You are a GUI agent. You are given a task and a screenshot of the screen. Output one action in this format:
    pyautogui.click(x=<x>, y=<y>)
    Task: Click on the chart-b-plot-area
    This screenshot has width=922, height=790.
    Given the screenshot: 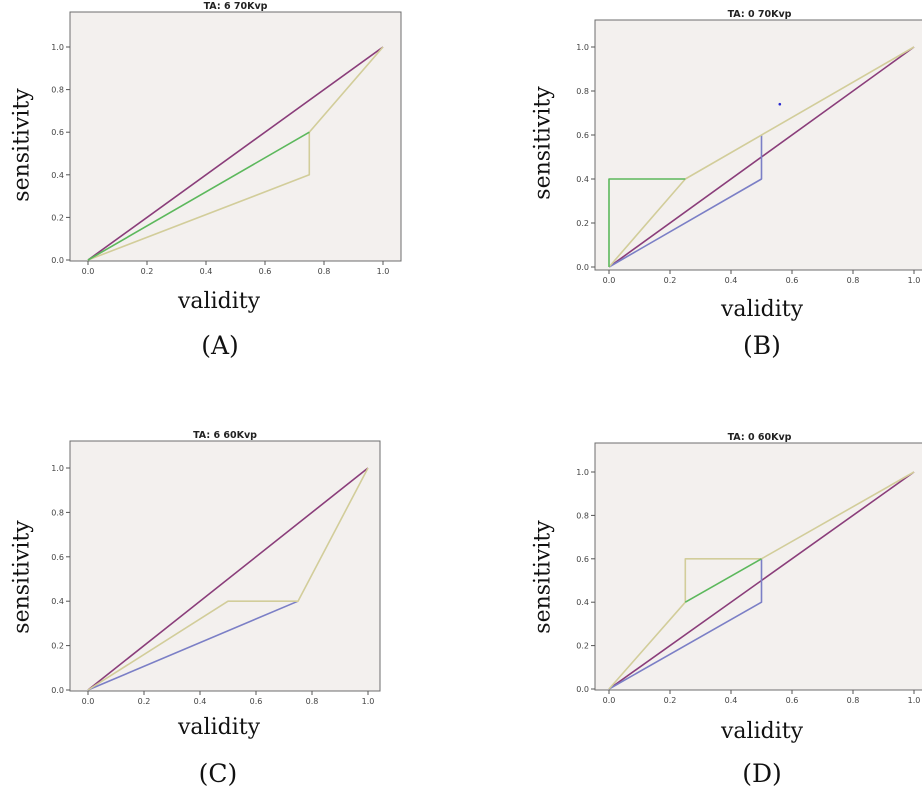 What is the action you would take?
    pyautogui.click(x=758, y=145)
    